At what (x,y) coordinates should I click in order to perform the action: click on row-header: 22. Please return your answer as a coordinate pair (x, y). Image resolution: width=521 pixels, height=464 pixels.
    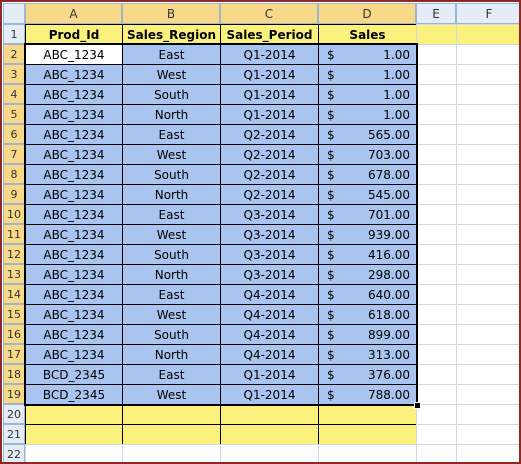
    Looking at the image, I should click on (14, 453).